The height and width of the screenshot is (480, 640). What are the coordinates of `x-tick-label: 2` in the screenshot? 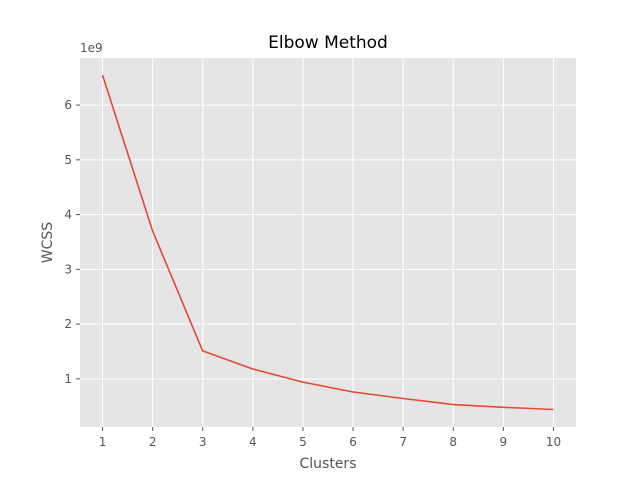 It's located at (153, 442).